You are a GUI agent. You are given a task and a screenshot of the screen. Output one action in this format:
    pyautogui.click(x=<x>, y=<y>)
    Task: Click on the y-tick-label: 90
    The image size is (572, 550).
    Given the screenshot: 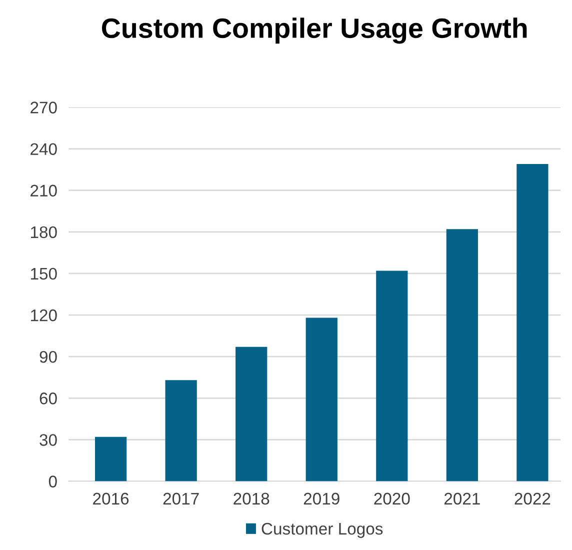 What is the action you would take?
    pyautogui.click(x=48, y=356)
    